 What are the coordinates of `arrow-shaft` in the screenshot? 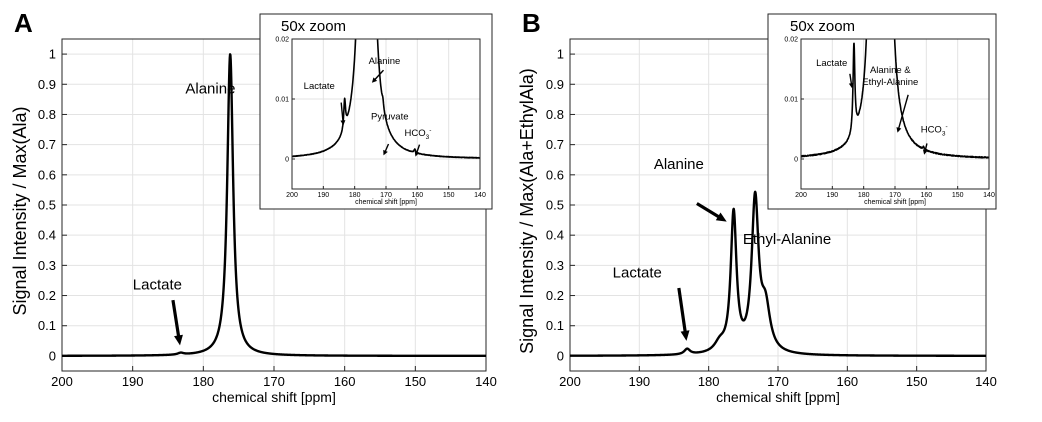 It's located at (176, 318).